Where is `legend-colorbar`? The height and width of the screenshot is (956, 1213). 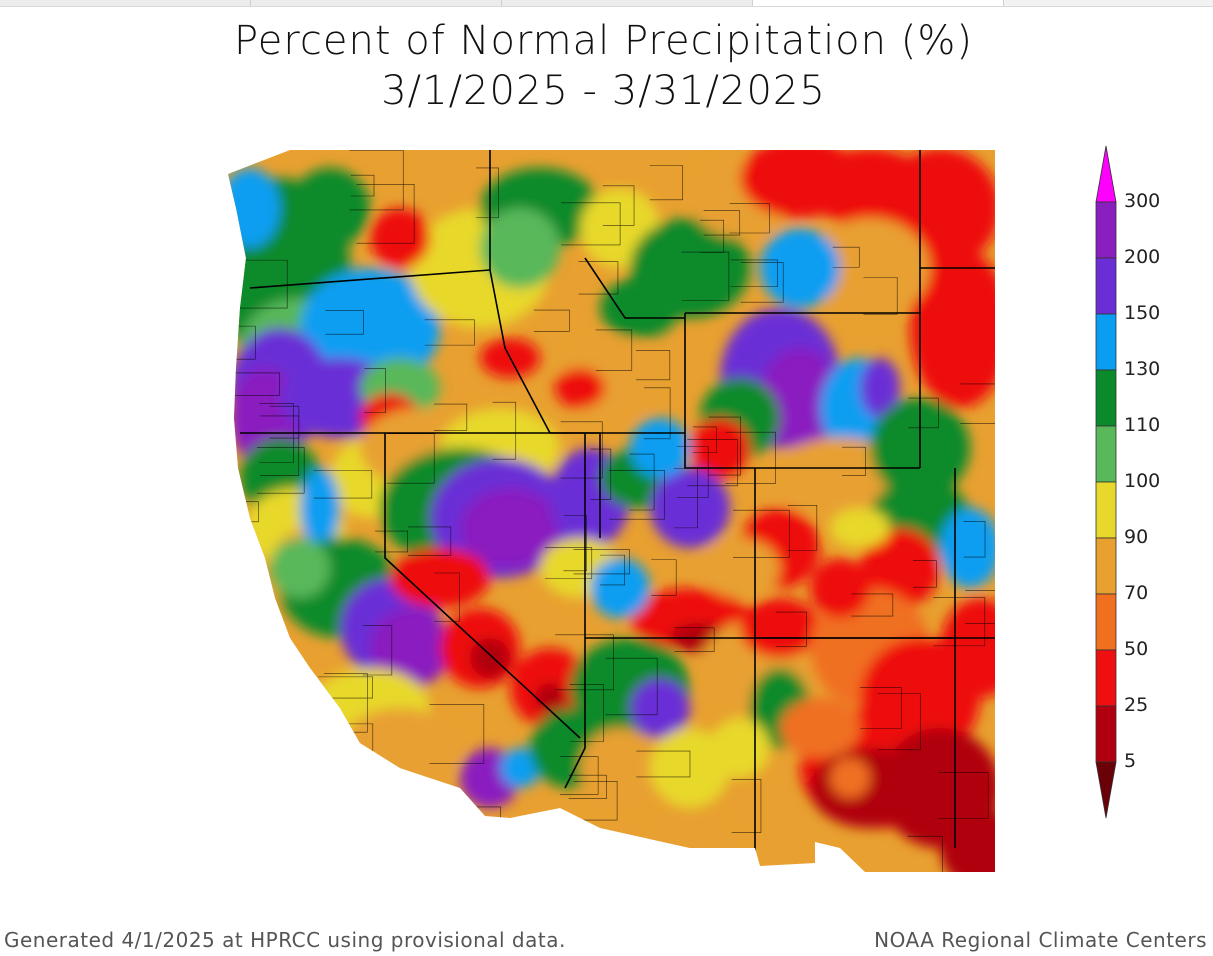
legend-colorbar is located at coordinates (1106, 482).